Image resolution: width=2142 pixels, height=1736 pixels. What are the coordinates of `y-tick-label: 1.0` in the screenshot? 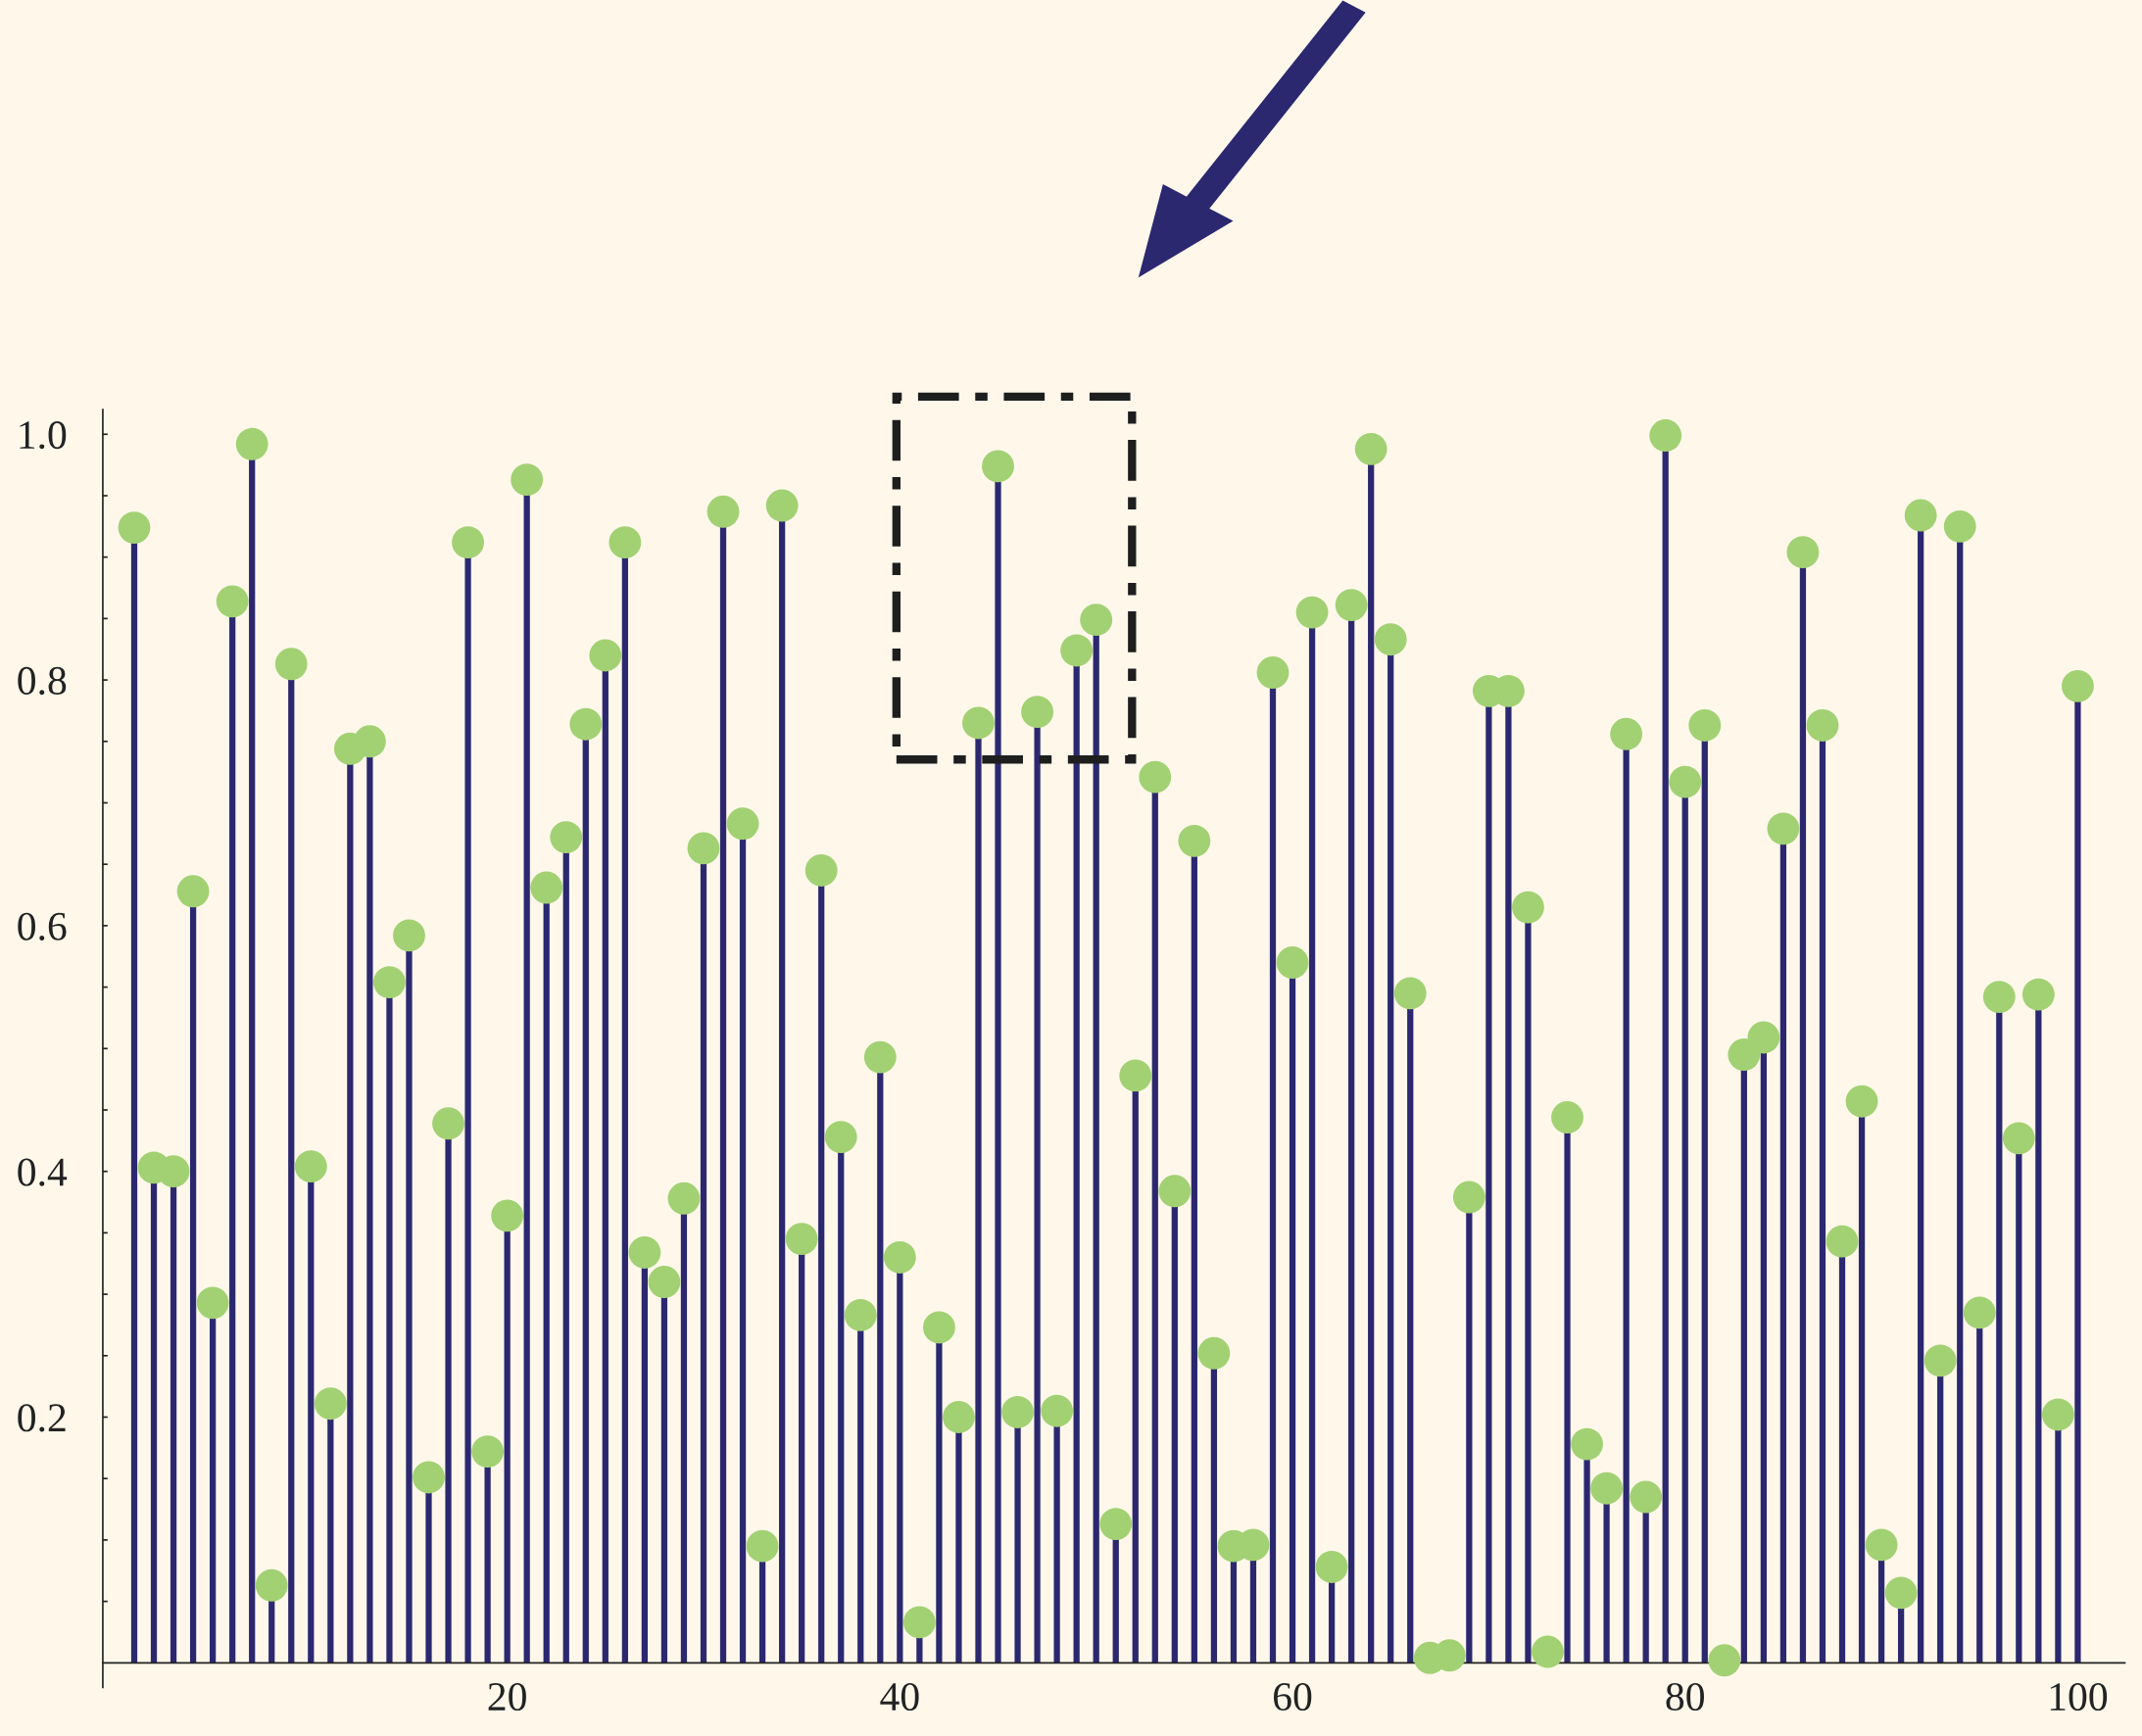 It's located at (43, 435).